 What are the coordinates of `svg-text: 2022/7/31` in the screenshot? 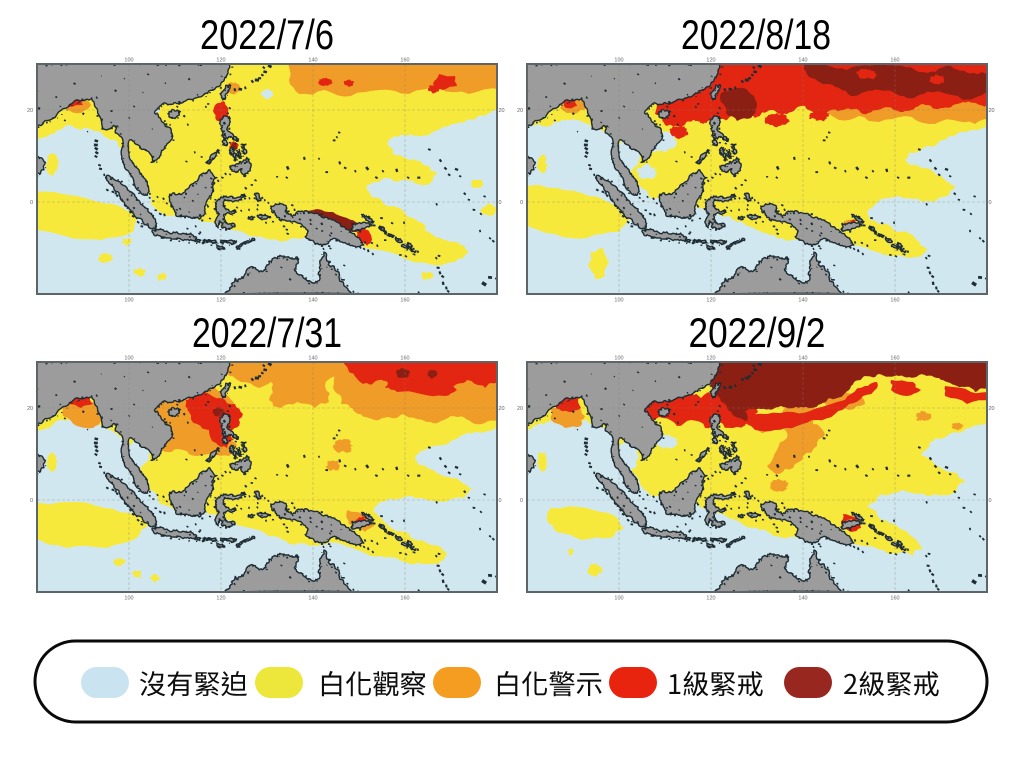 It's located at (267, 332).